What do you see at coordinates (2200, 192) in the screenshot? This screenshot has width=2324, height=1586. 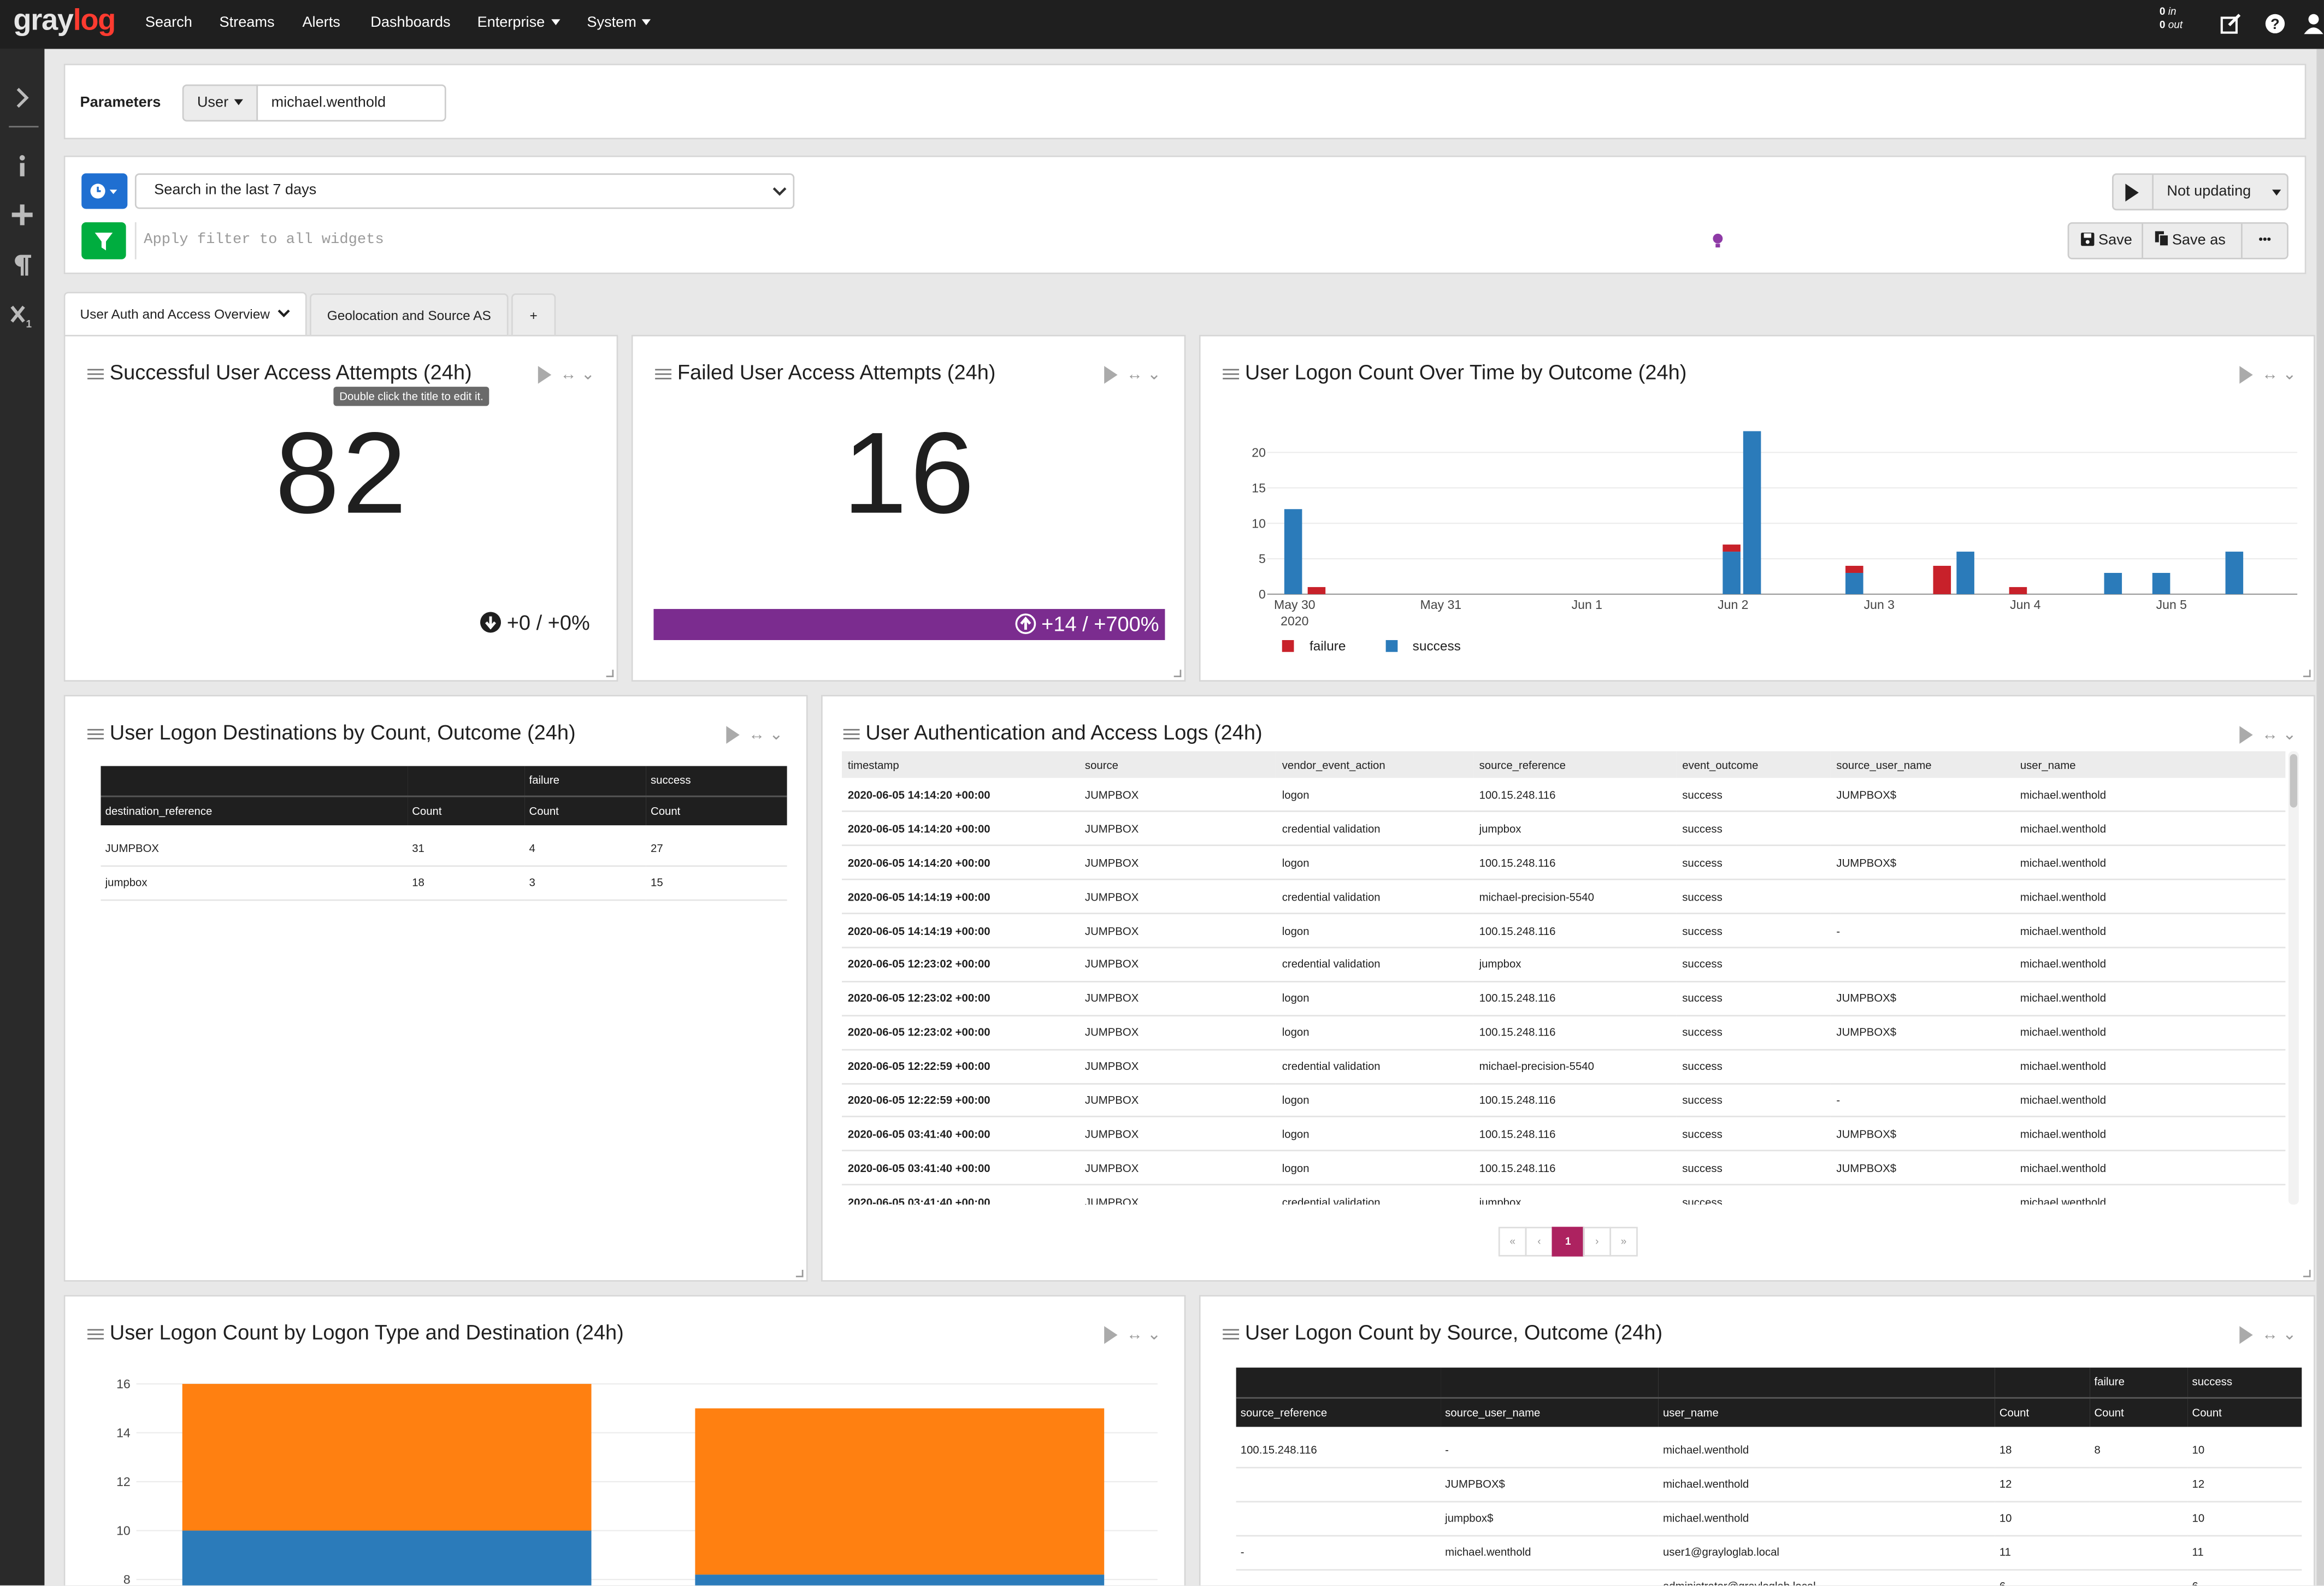 I see `refresh-control: Not updating` at bounding box center [2200, 192].